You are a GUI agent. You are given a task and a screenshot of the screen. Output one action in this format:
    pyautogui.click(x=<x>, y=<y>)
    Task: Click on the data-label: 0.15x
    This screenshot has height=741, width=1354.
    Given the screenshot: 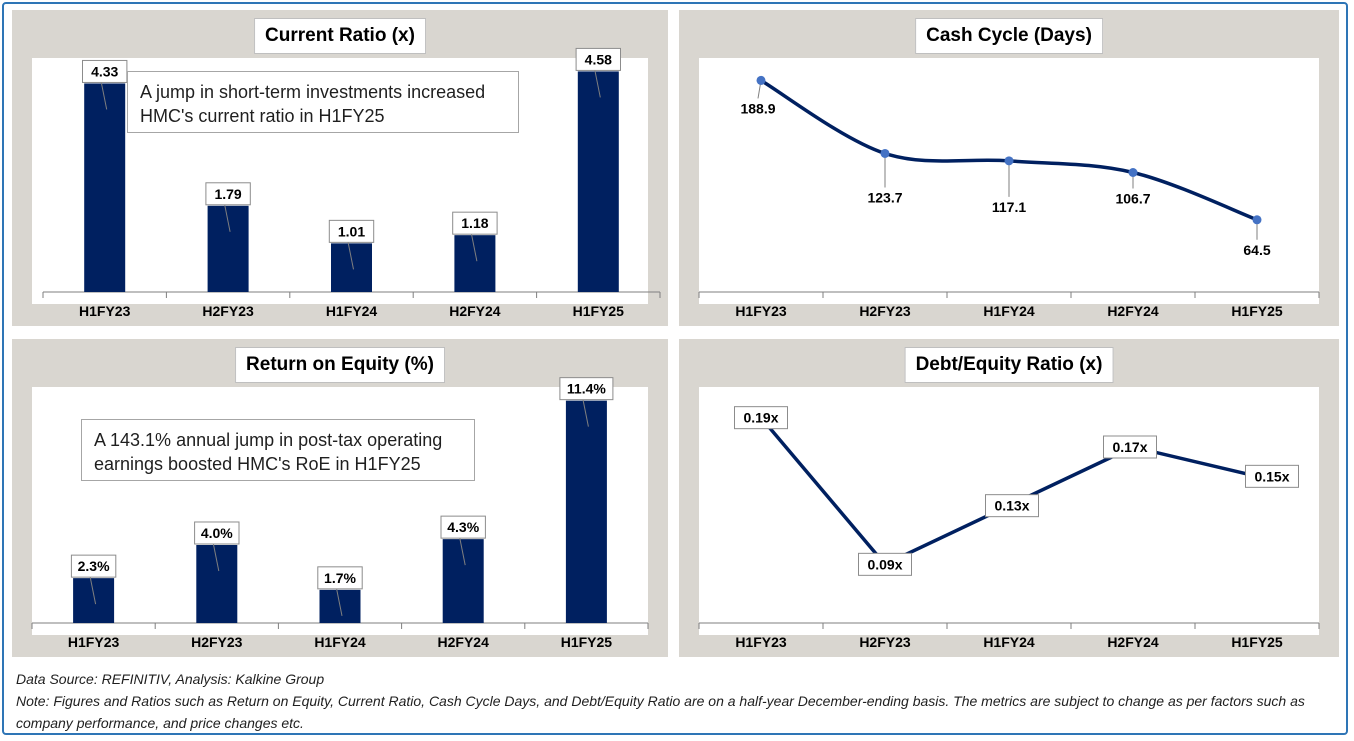 What is the action you would take?
    pyautogui.click(x=1272, y=476)
    